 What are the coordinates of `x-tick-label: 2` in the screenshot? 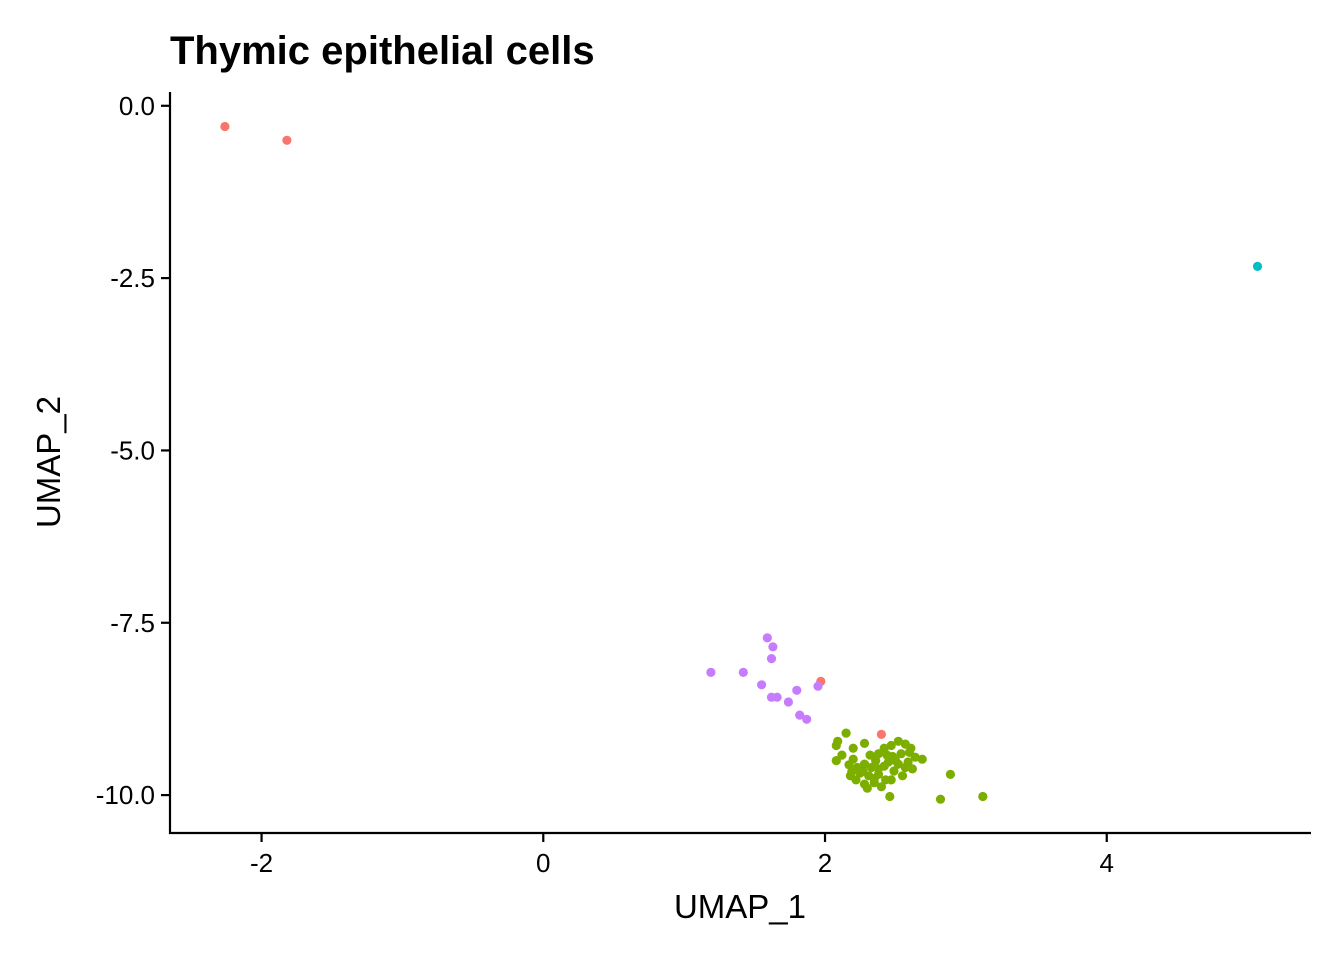 It's located at (825, 863).